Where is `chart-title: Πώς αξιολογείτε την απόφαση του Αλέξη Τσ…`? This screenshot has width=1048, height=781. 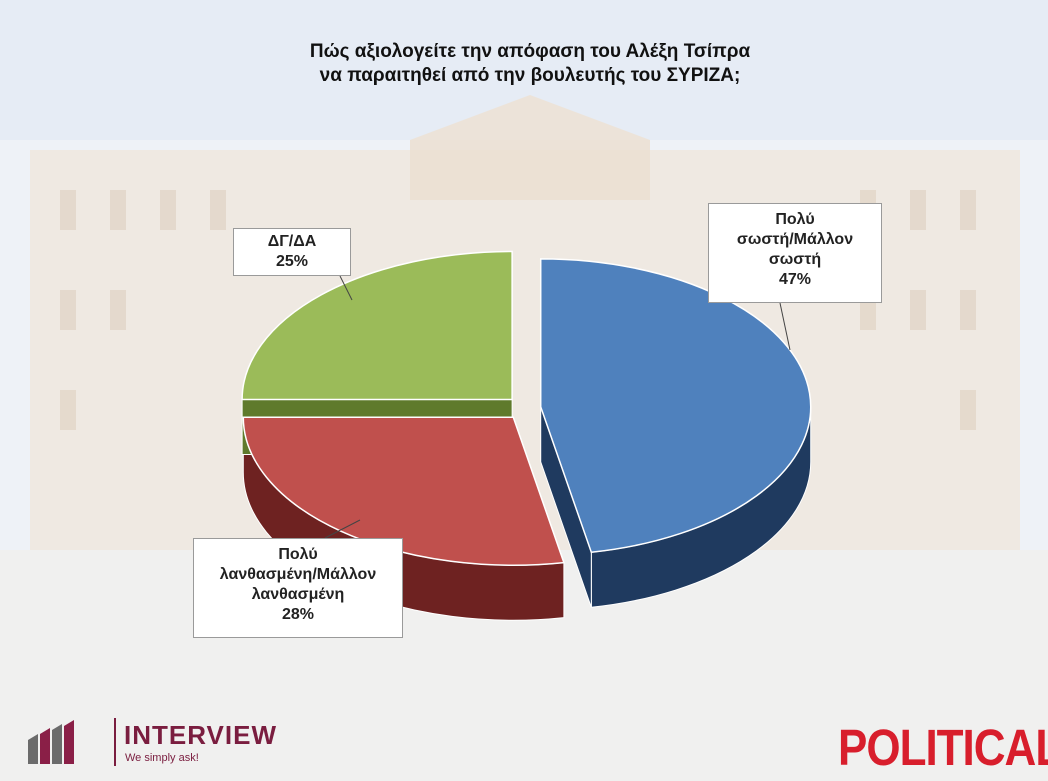 chart-title: Πώς αξιολογείτε την απόφαση του Αλέξη Τσ… is located at coordinates (530, 64).